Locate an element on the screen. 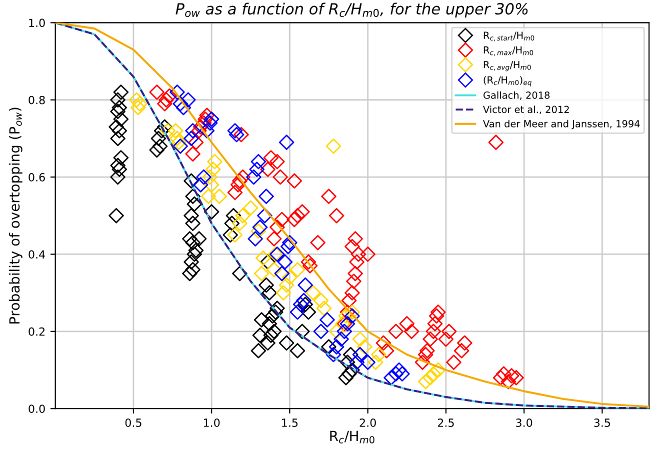  y-tick-label: 0.4 is located at coordinates (36, 254).